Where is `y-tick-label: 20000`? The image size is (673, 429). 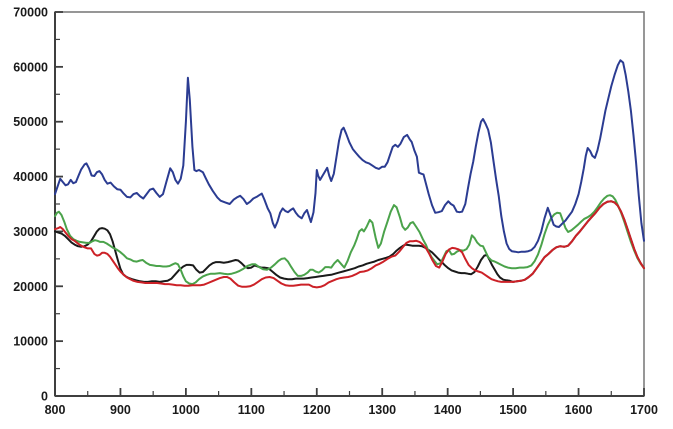
y-tick-label: 20000 is located at coordinates (30, 287).